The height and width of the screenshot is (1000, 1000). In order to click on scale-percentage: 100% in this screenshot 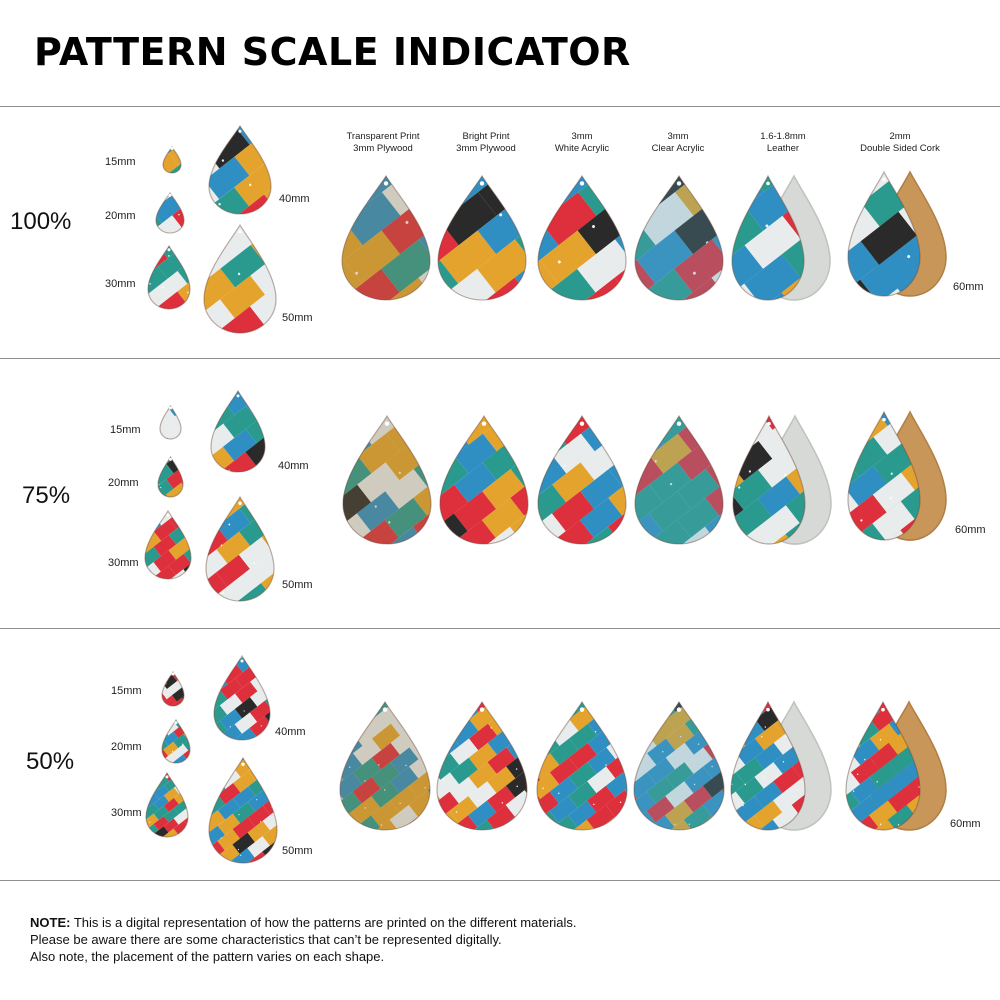, I will do `click(41, 221)`.